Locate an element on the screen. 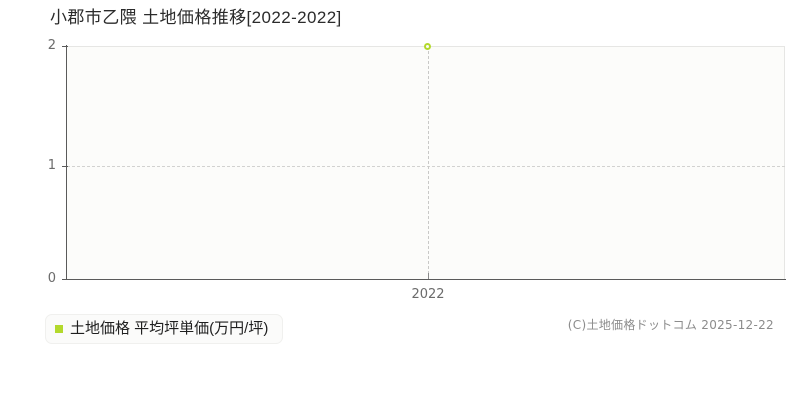  x-tick-label-2022-wrap: 2022 is located at coordinates (428, 294).